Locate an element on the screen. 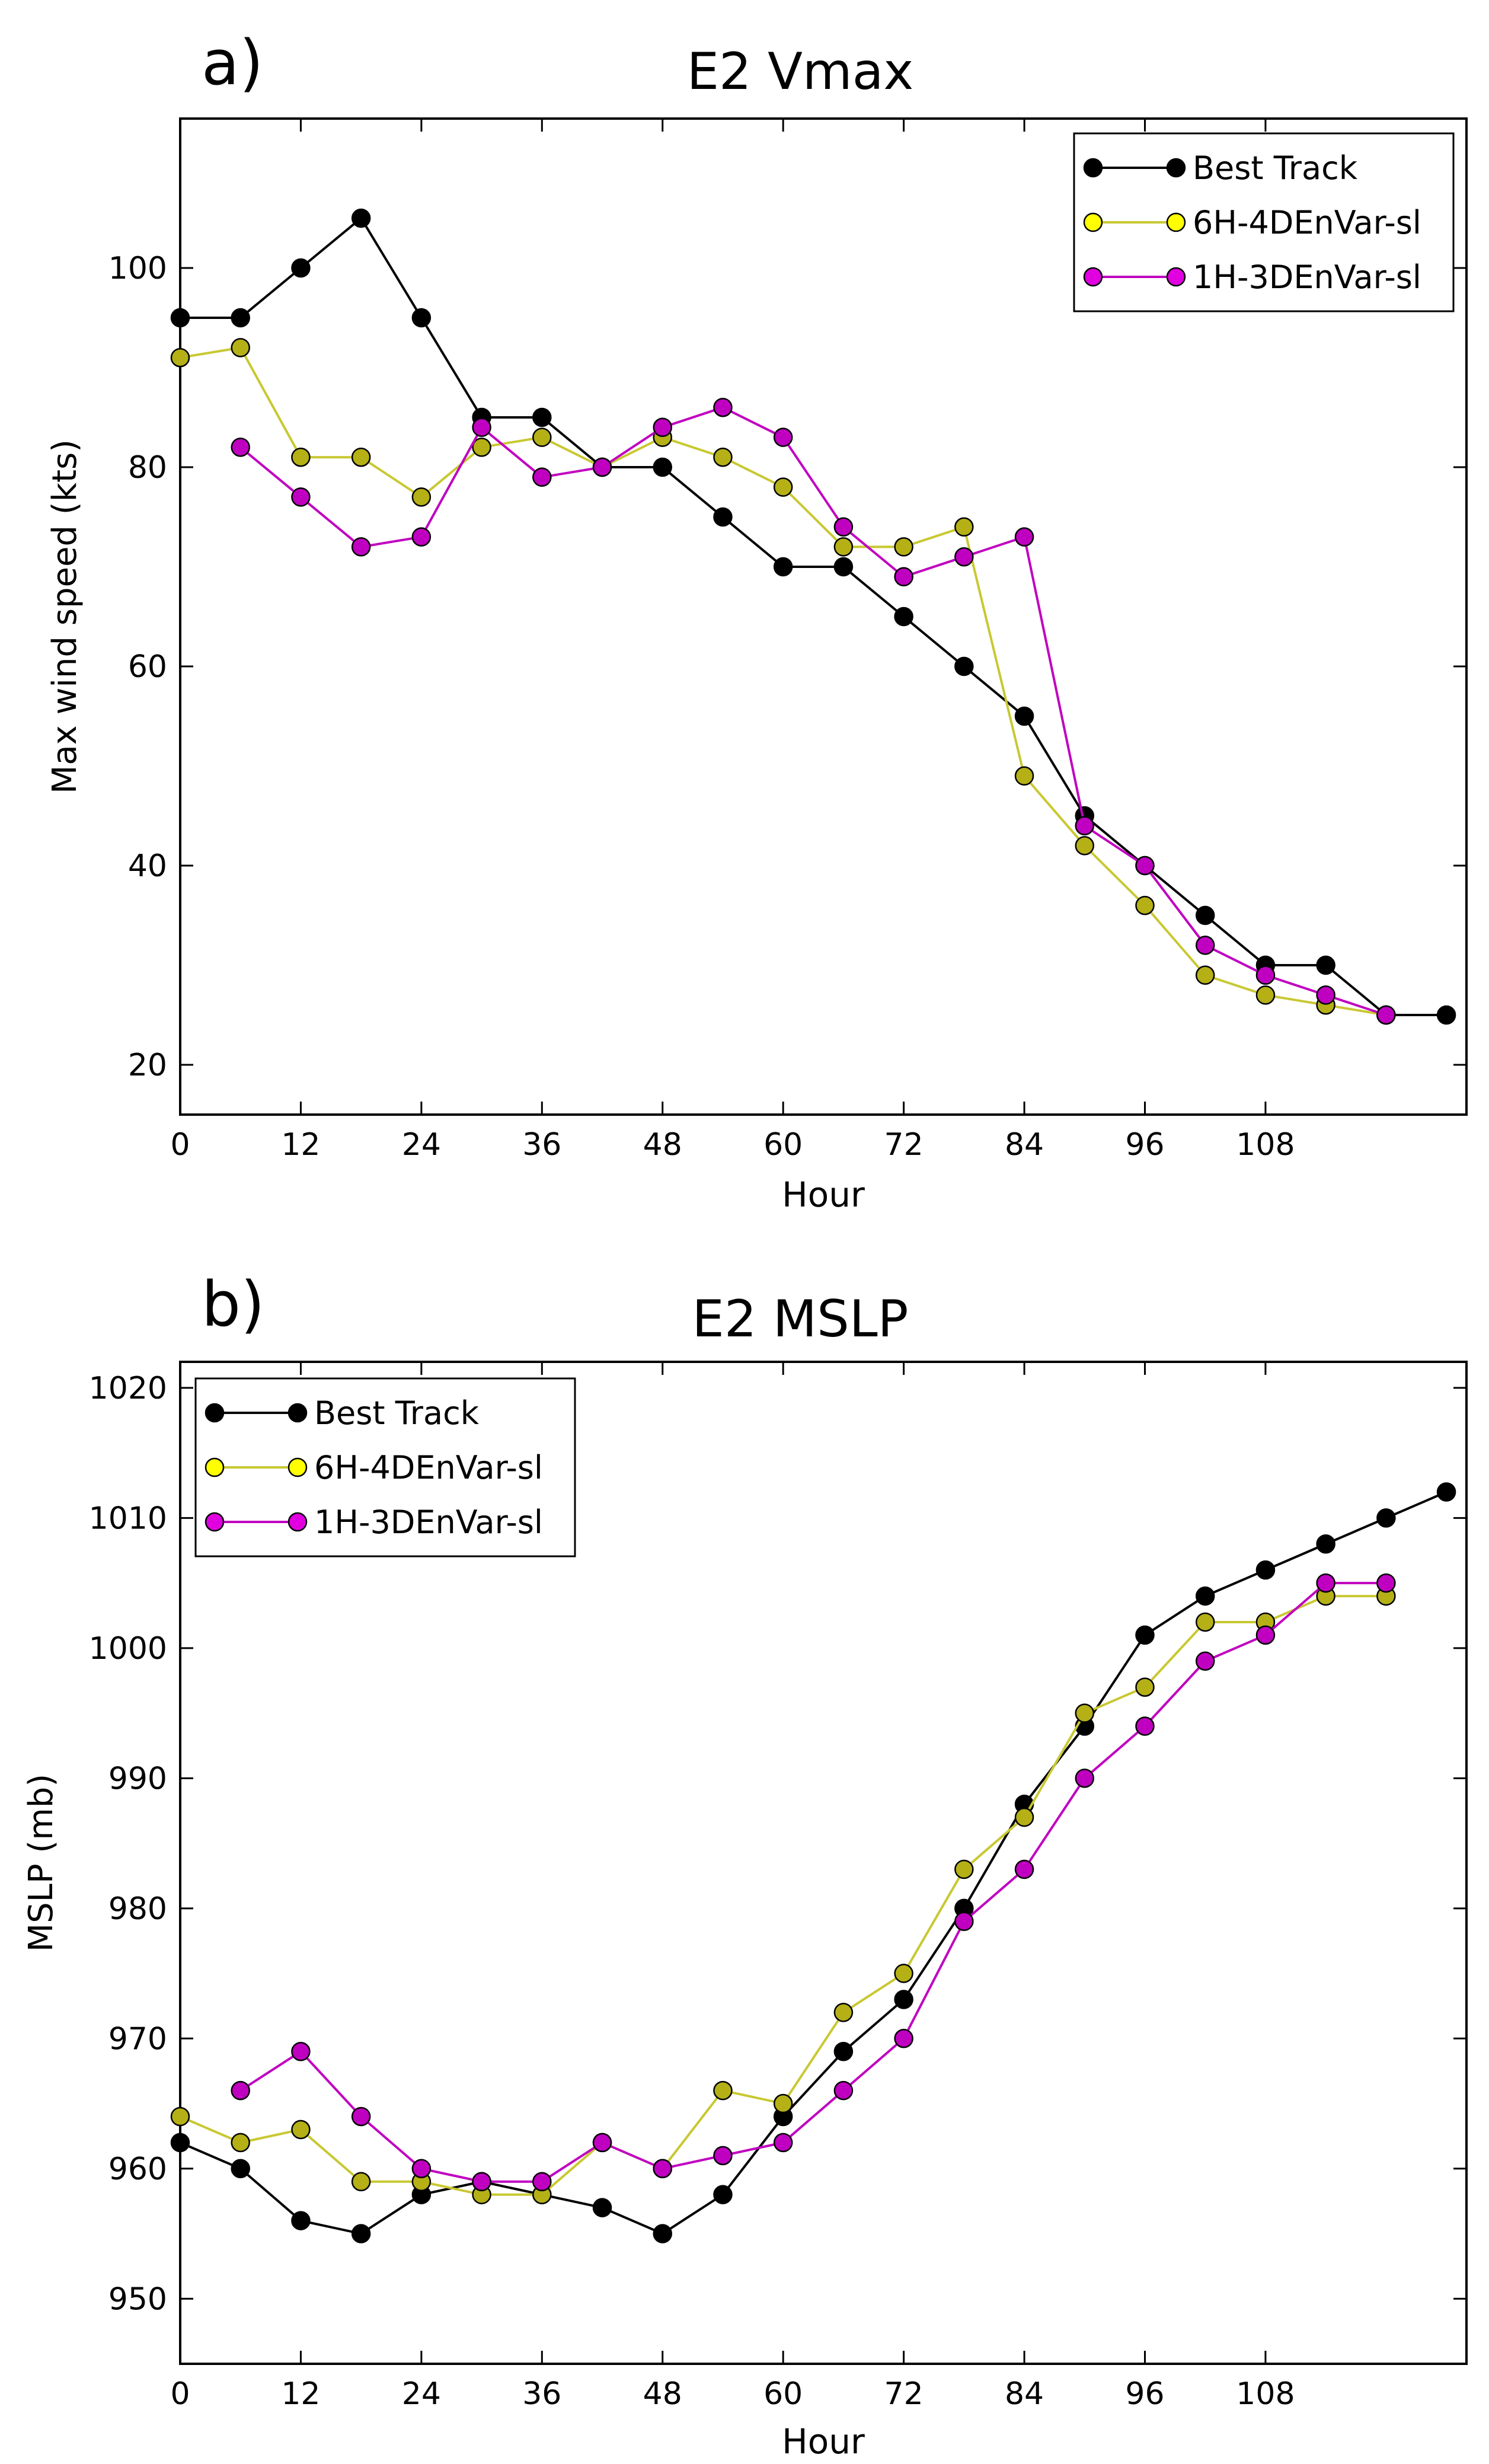  chart-title-vmax: E2 Vmax is located at coordinates (800, 72).